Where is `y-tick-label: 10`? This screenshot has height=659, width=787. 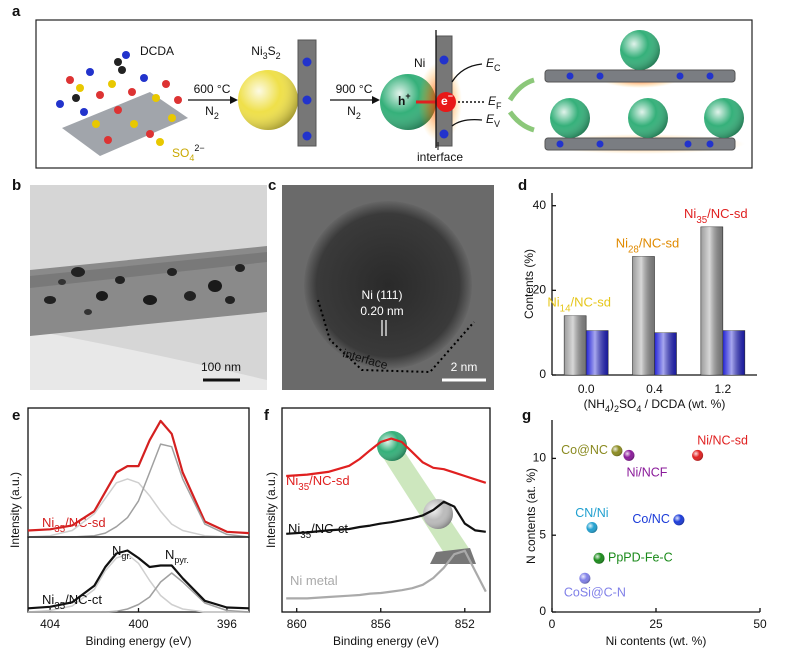 y-tick-label: 10 is located at coordinates (540, 458).